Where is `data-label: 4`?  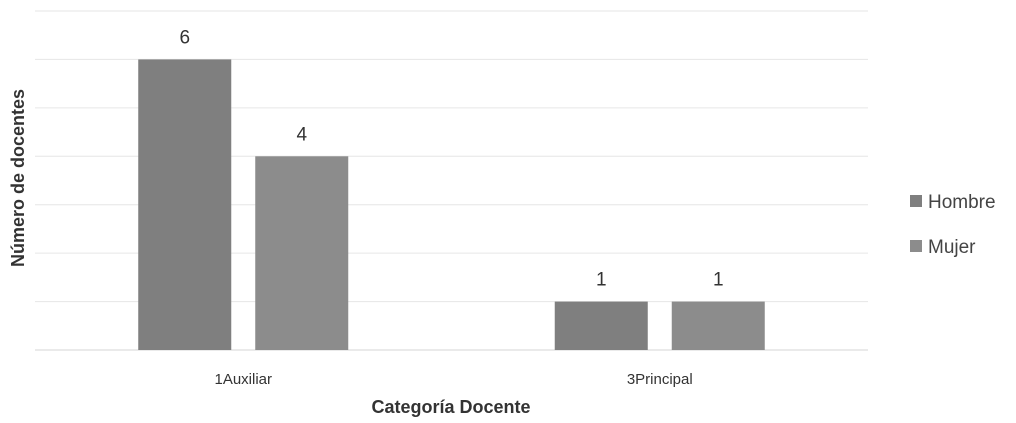 data-label: 4 is located at coordinates (301, 134).